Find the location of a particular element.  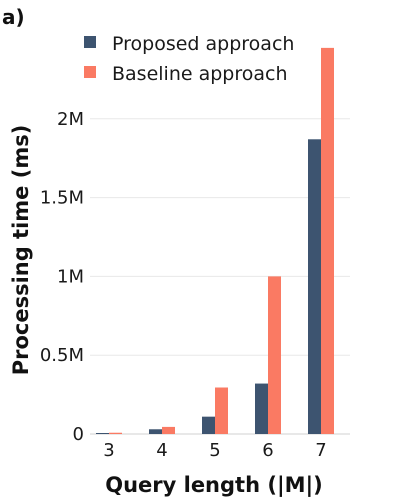

x-tick-label: 5 is located at coordinates (214, 450).